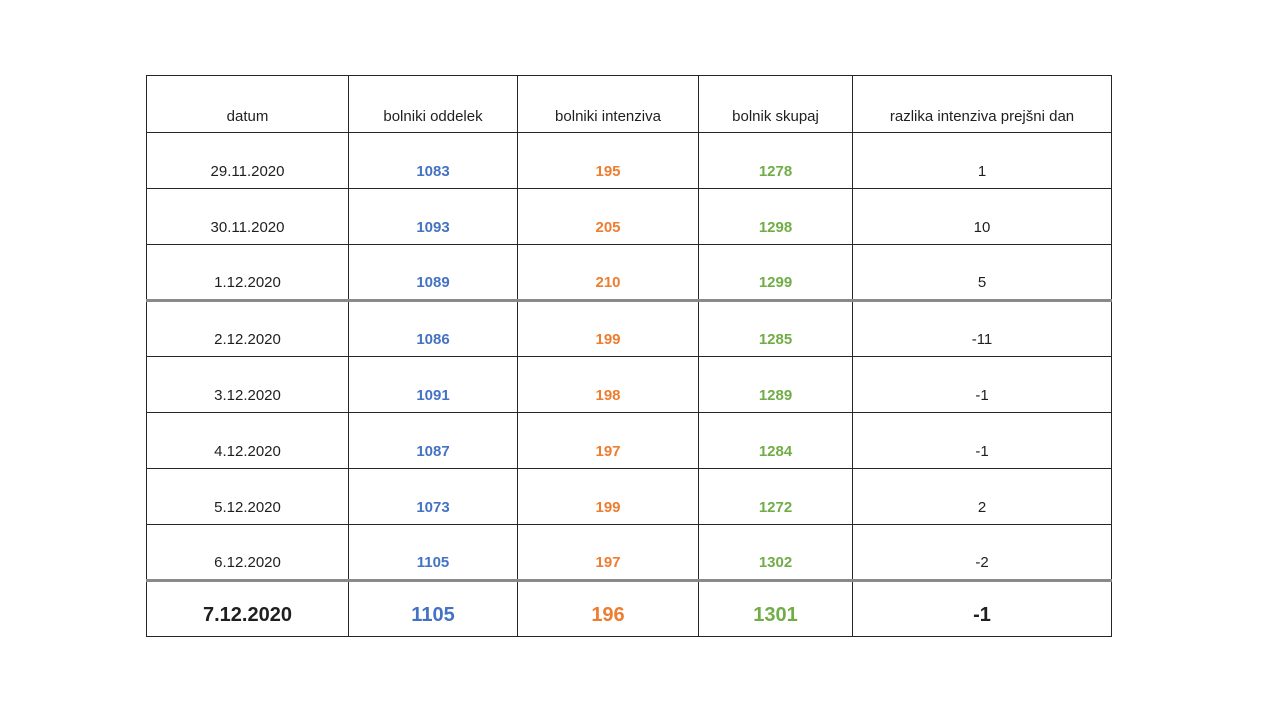  I want to click on cell-oddelek: 1093, so click(433, 216).